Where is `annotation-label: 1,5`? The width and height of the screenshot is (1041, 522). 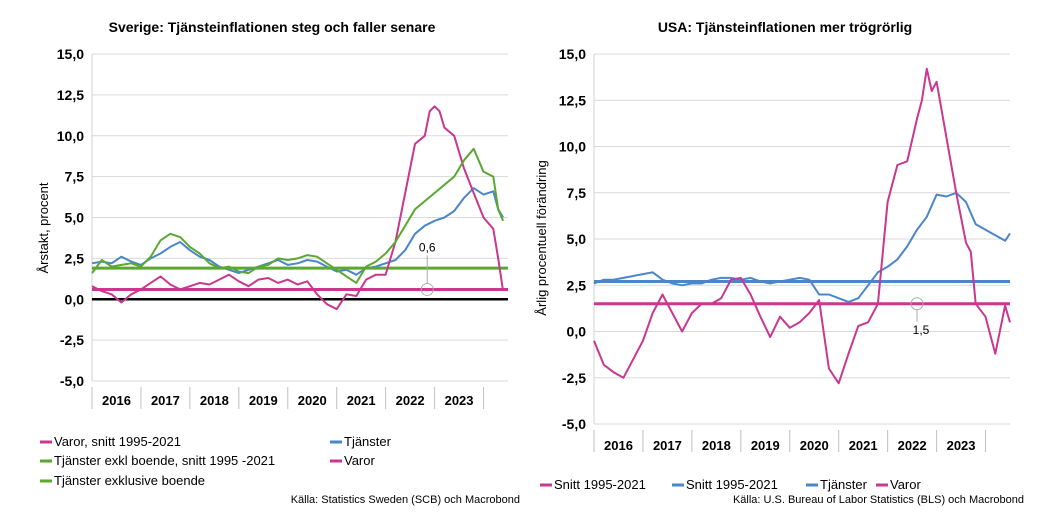
annotation-label: 1,5 is located at coordinates (921, 330).